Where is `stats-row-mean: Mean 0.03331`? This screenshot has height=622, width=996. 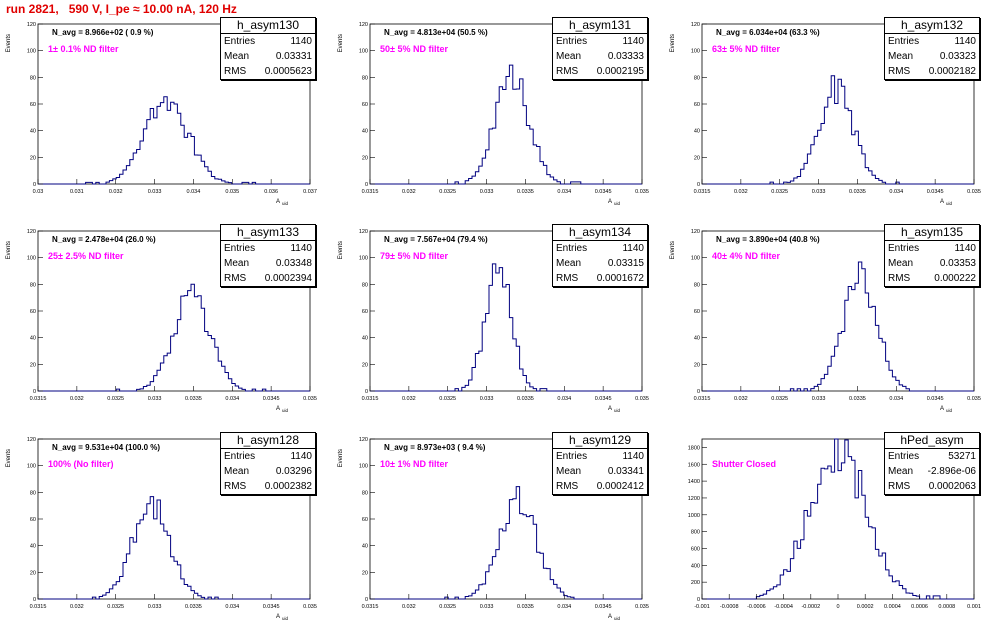 stats-row-mean: Mean 0.03331 is located at coordinates (268, 56).